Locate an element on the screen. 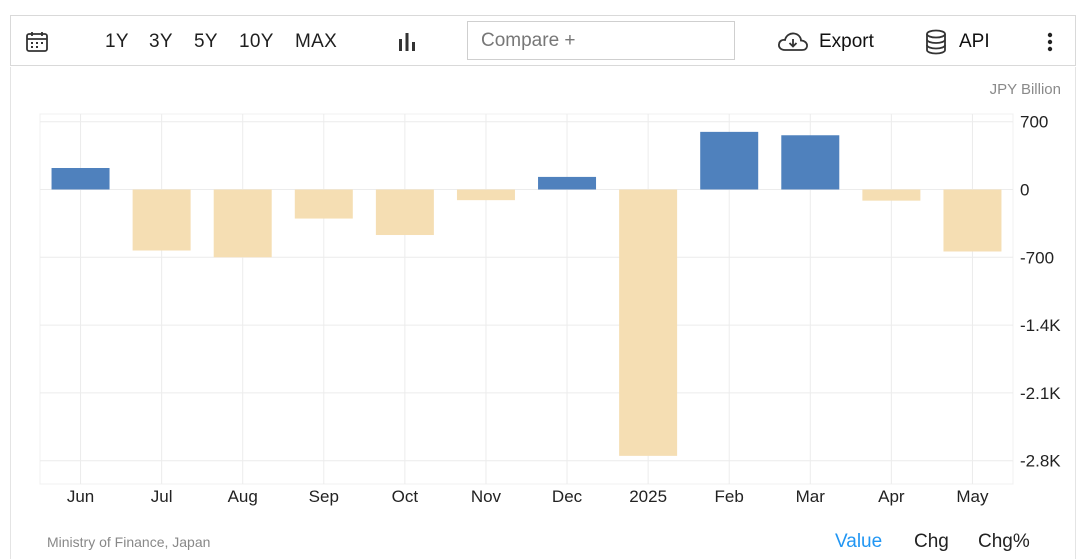  range-max-button: MAX is located at coordinates (316, 41).